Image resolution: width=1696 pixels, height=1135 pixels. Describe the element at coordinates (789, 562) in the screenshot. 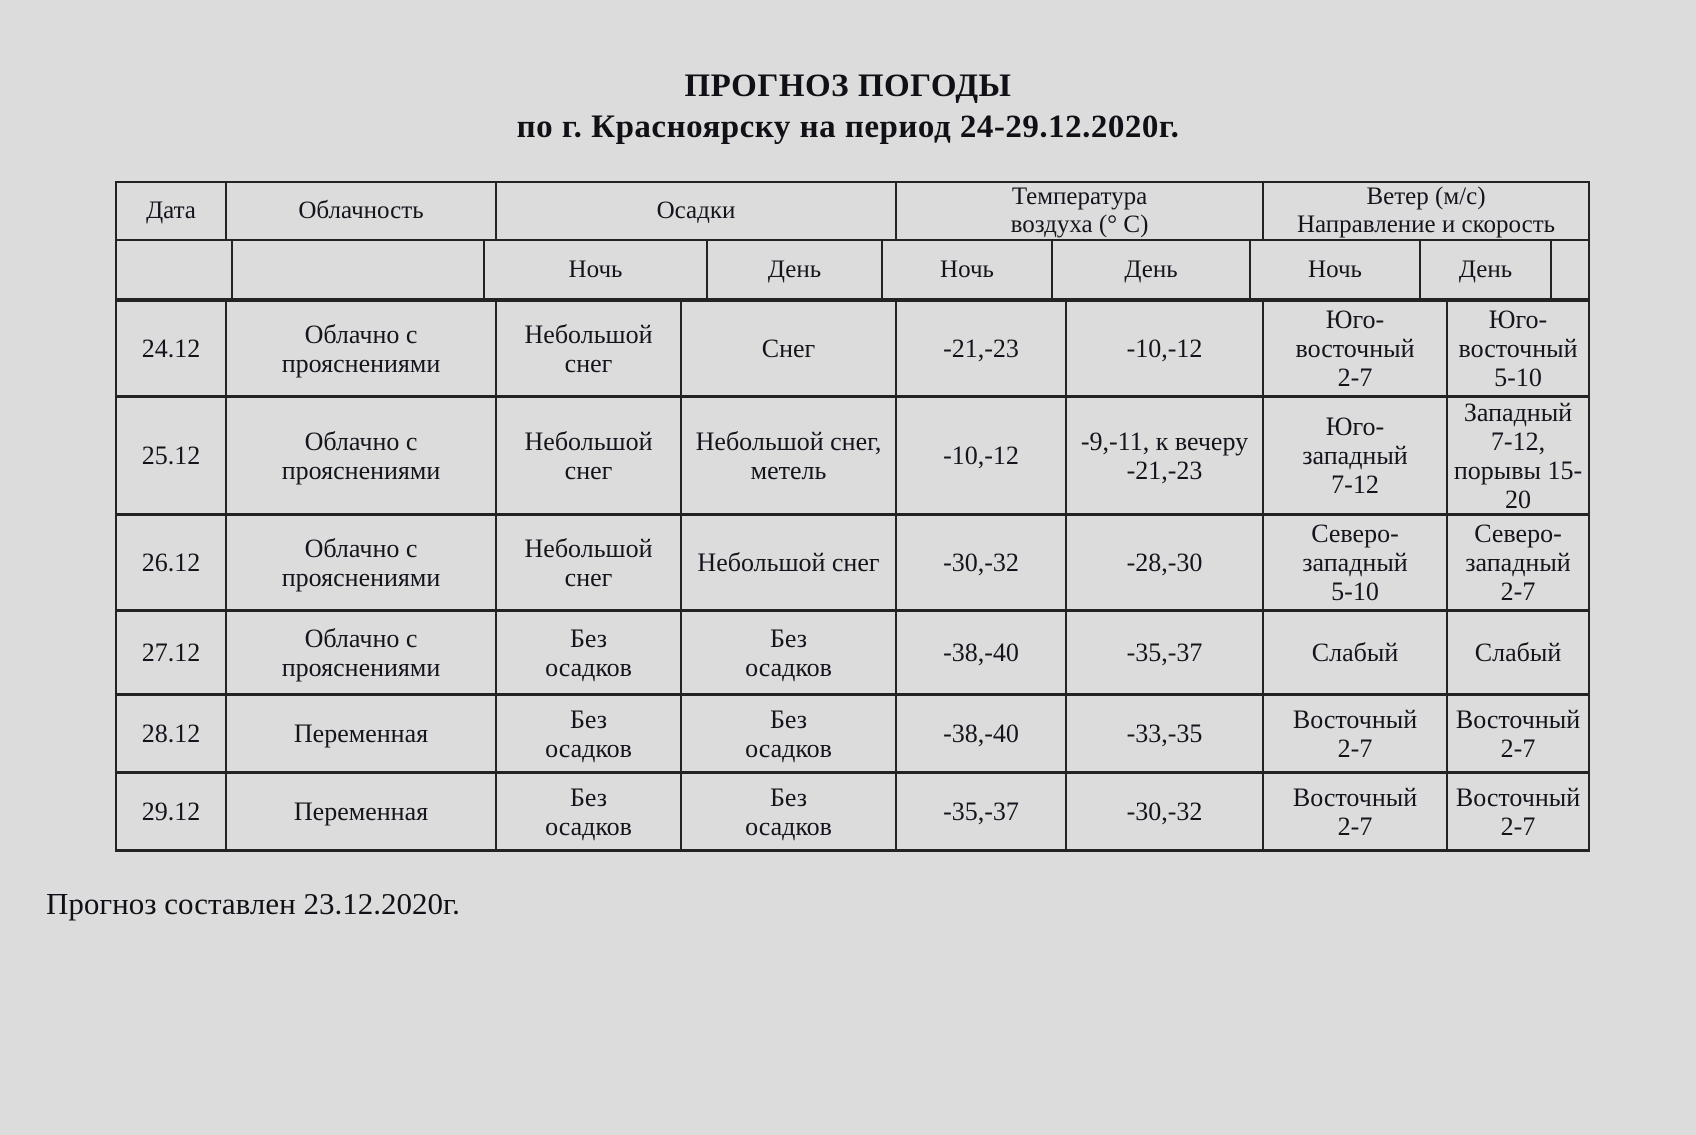

I see `cell-precip-day: Небольшой снег` at that location.